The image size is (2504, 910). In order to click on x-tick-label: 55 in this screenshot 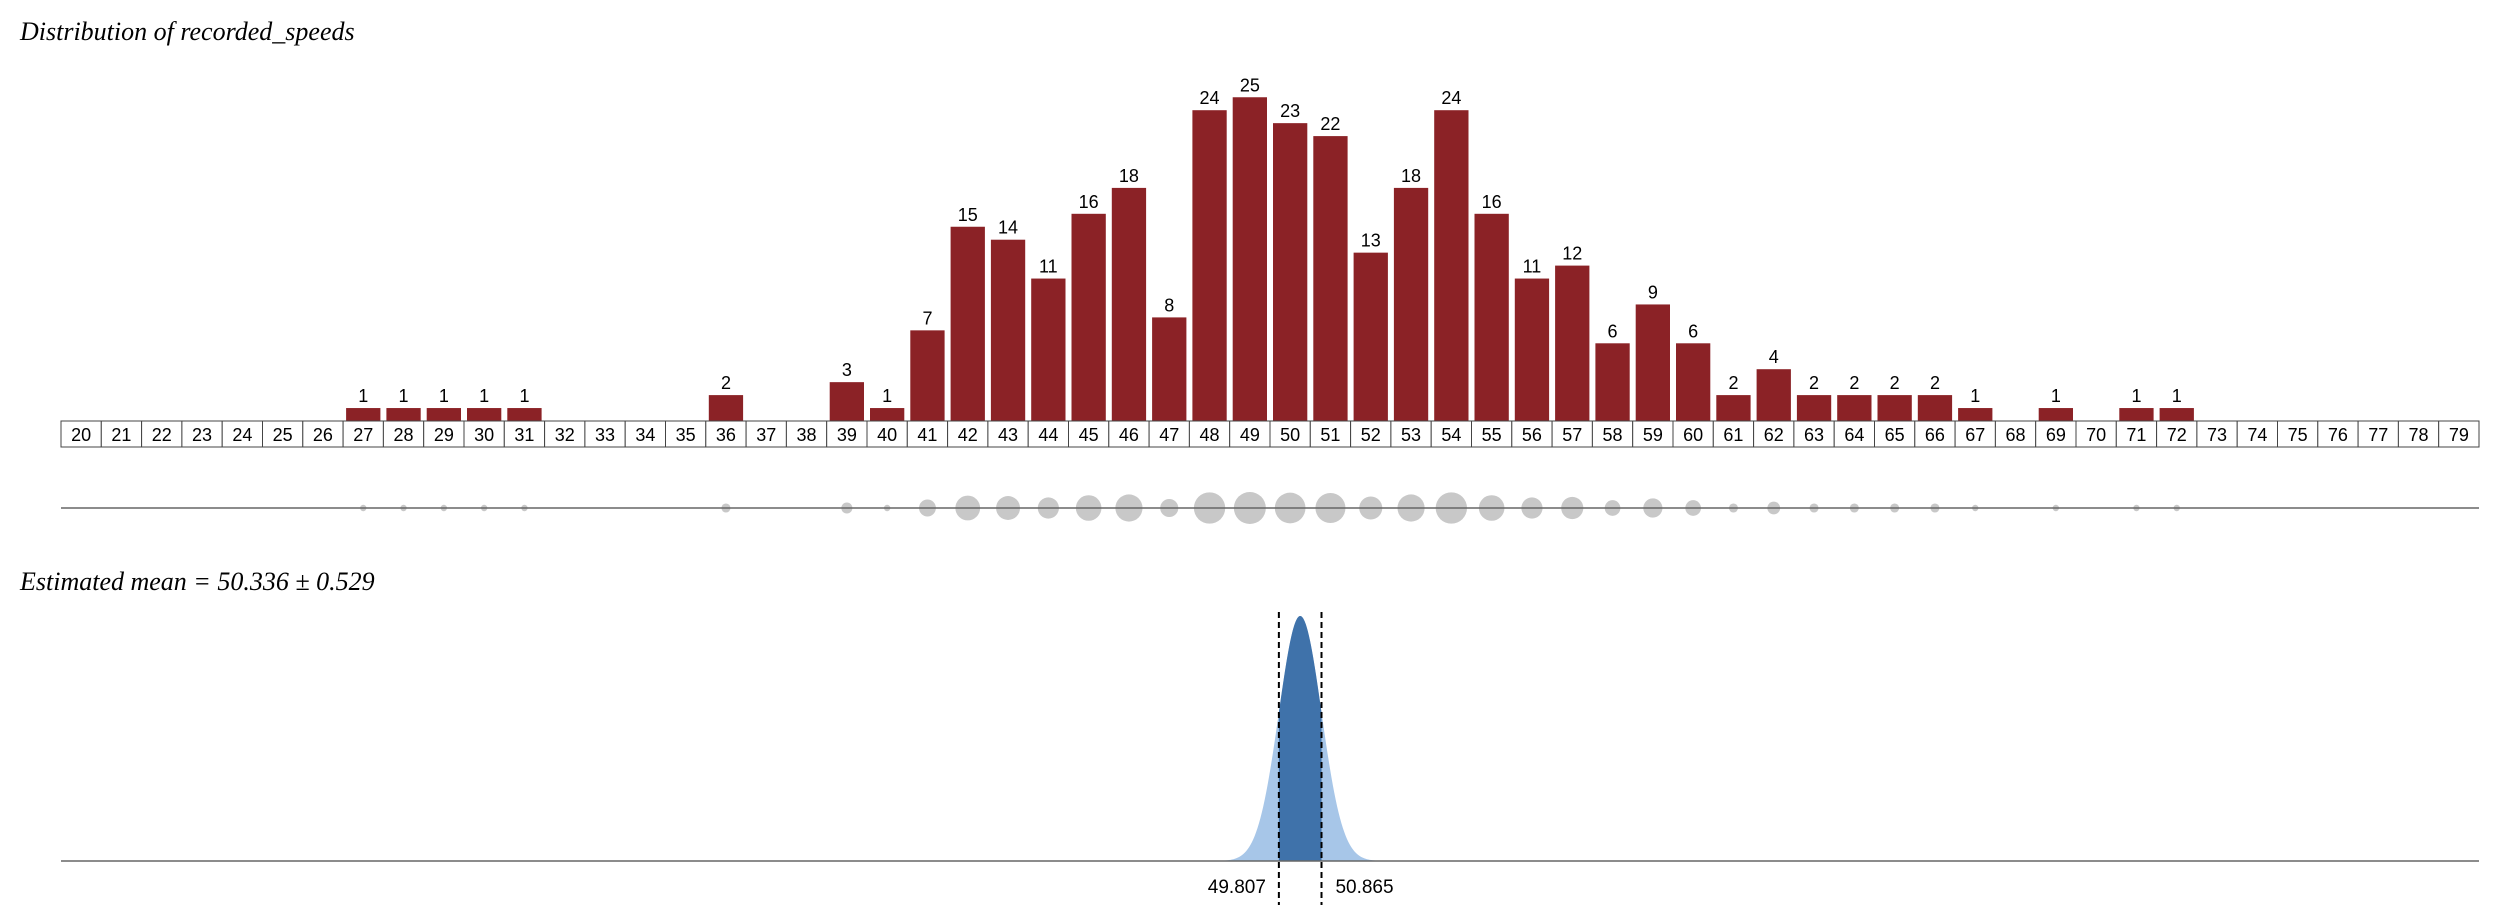, I will do `click(1492, 435)`.